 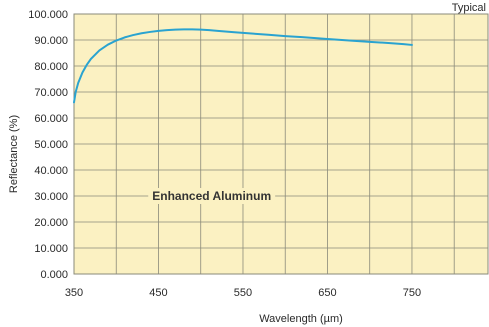 I want to click on y-tick-label-100: 100.000, so click(x=48, y=15).